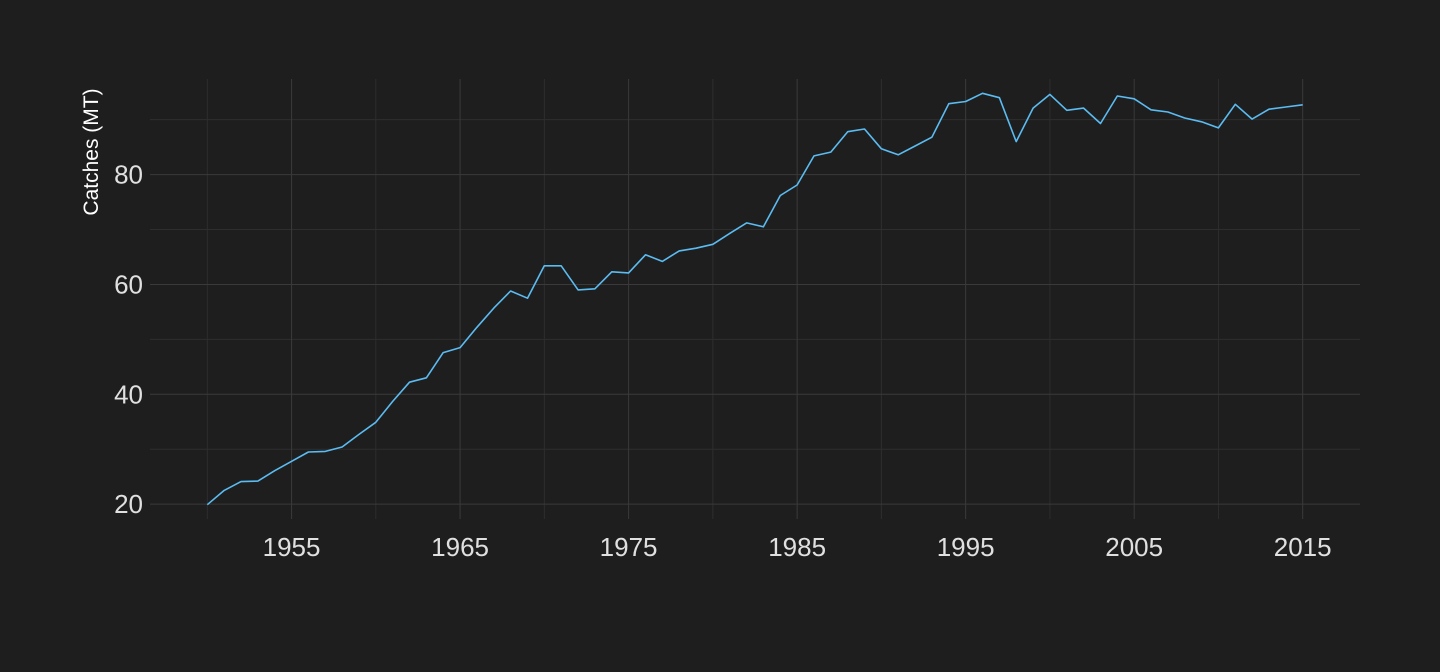 The height and width of the screenshot is (672, 1440). Describe the element at coordinates (1303, 547) in the screenshot. I see `x-tick-label: 2015` at that location.